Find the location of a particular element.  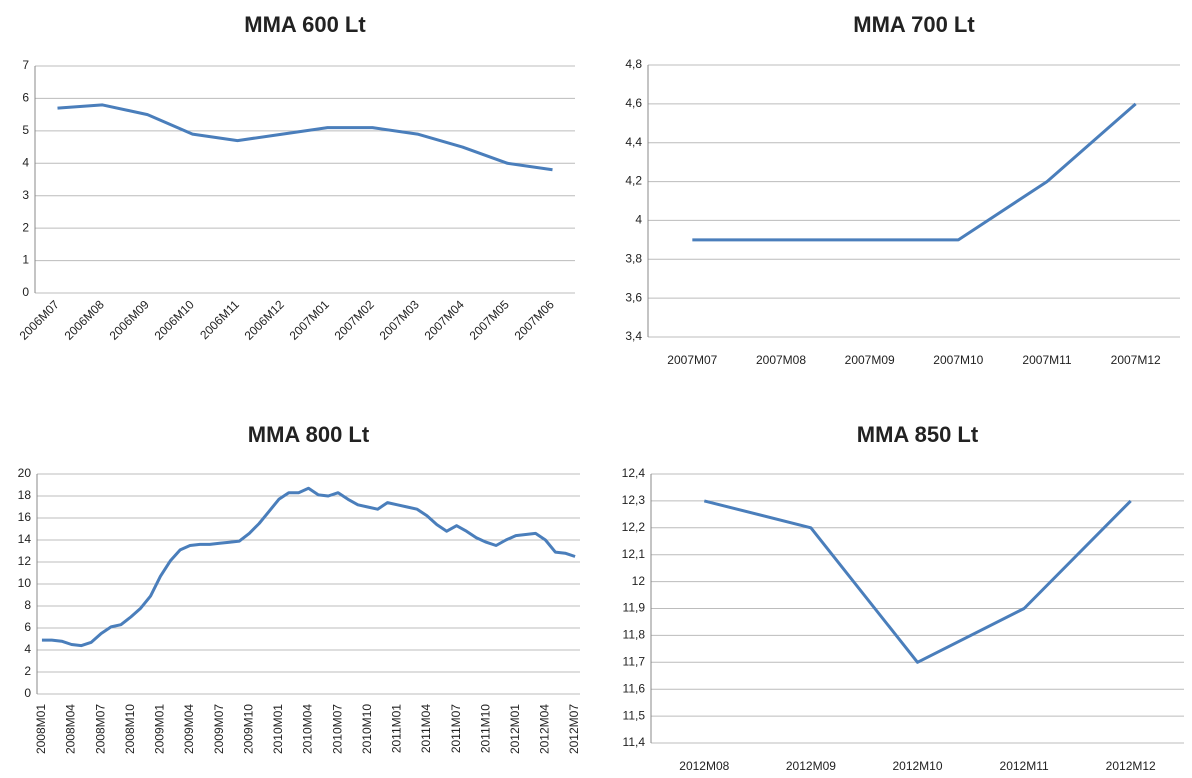

x-tick-label: 2009M01 is located at coordinates (160, 729).